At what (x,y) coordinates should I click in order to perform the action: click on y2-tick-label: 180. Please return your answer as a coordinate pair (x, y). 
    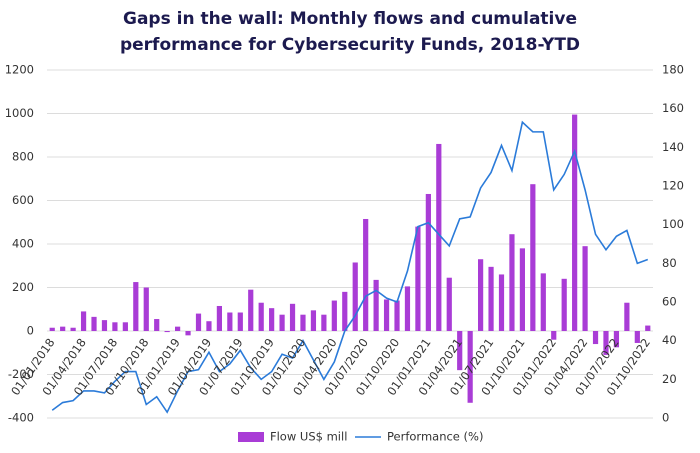
    Looking at the image, I should click on (673, 70).